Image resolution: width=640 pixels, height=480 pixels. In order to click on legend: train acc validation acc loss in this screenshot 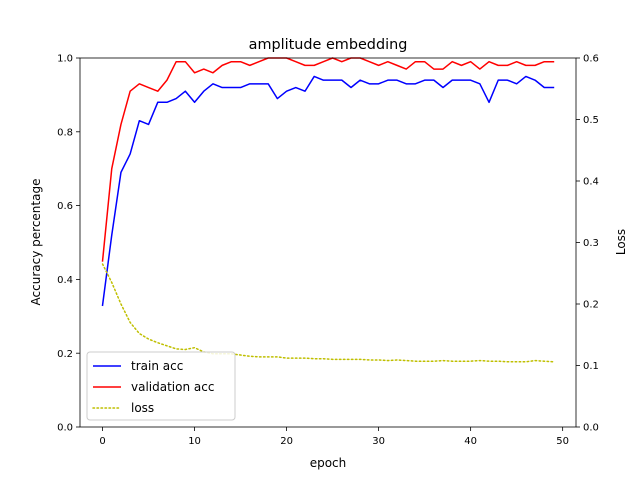, I will do `click(161, 386)`.